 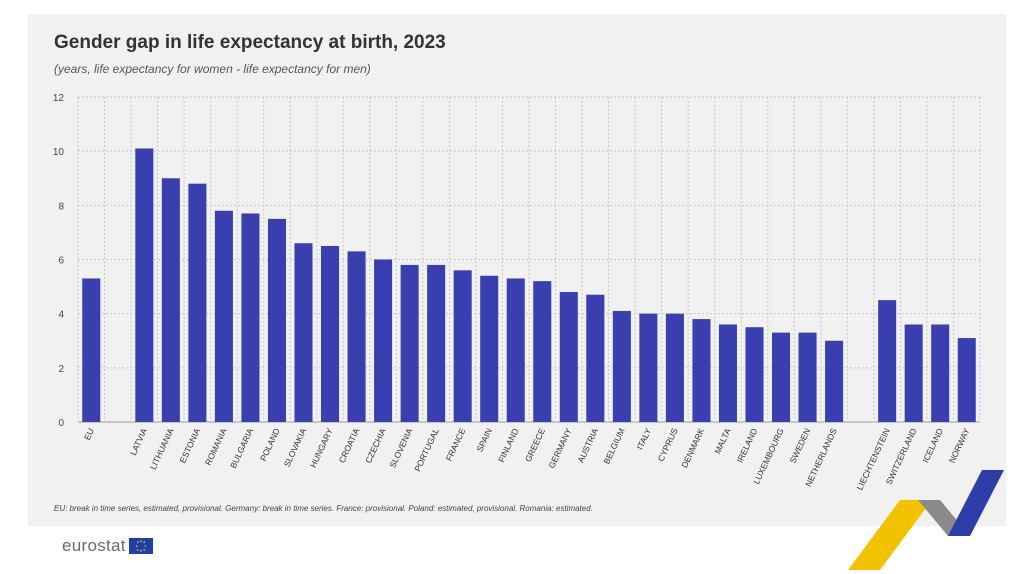 I want to click on x-tick-label: GERMANY, so click(x=559, y=447).